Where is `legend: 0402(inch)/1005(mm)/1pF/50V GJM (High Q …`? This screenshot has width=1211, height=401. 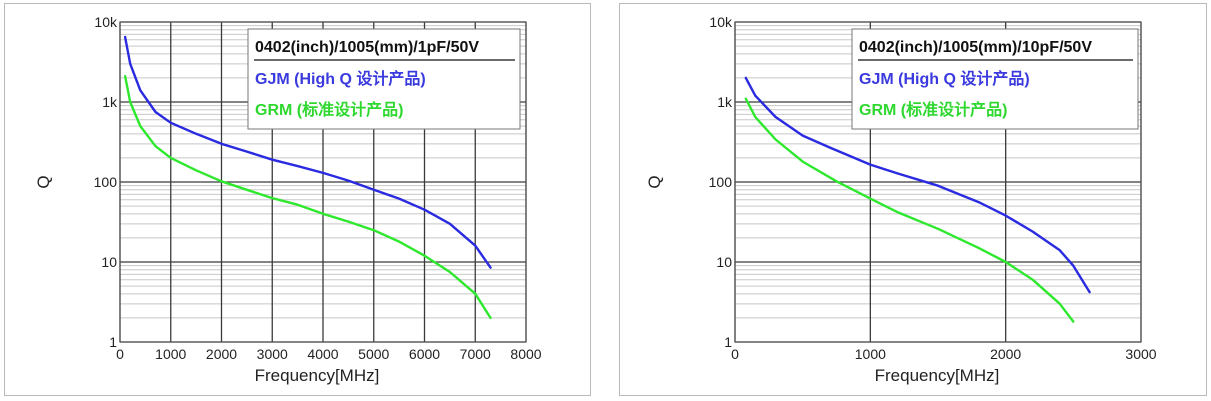
legend: 0402(inch)/1005(mm)/1pF/50V GJM (High Q … is located at coordinates (384, 79).